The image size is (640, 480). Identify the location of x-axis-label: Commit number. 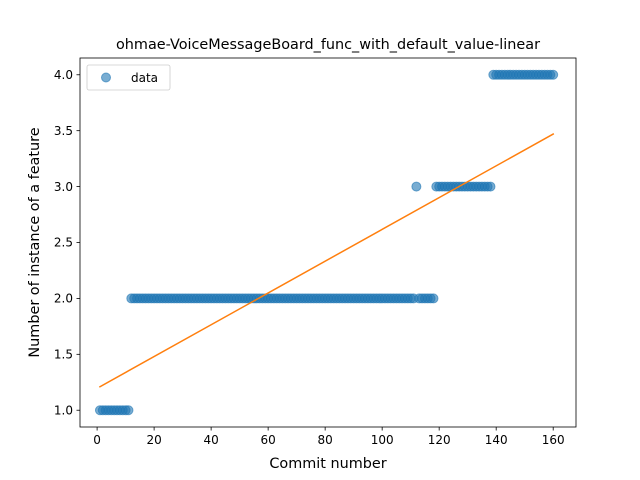
(327, 464).